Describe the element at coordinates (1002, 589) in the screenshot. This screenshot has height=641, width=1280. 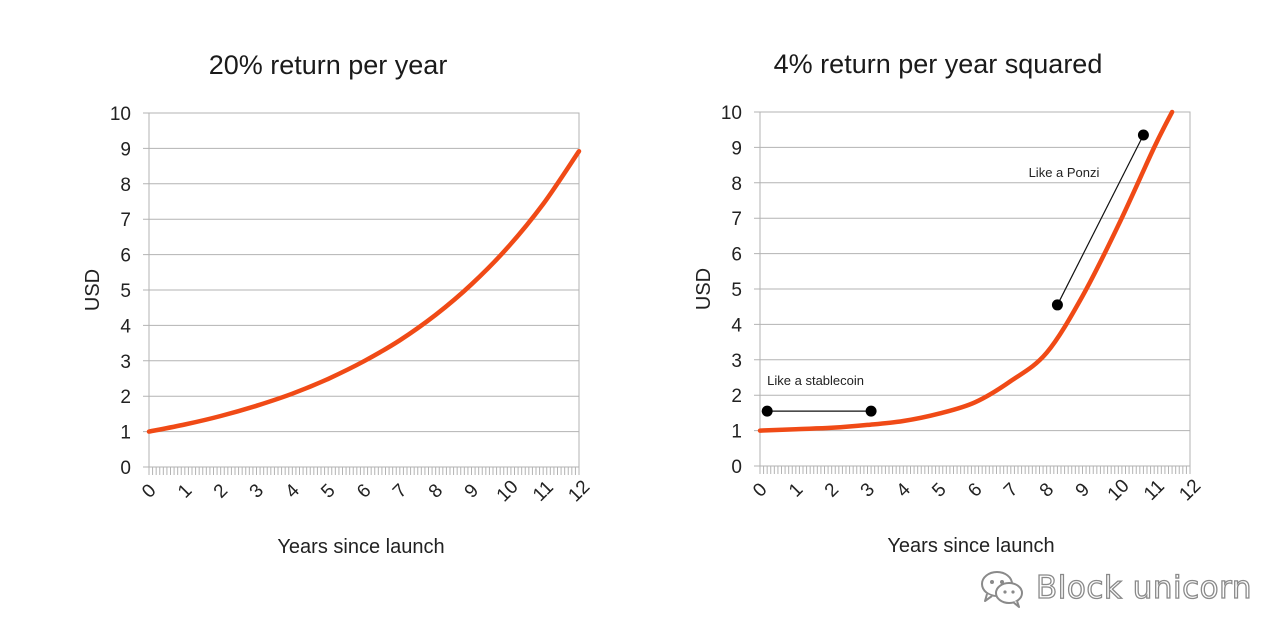
I see `wechat-icon` at that location.